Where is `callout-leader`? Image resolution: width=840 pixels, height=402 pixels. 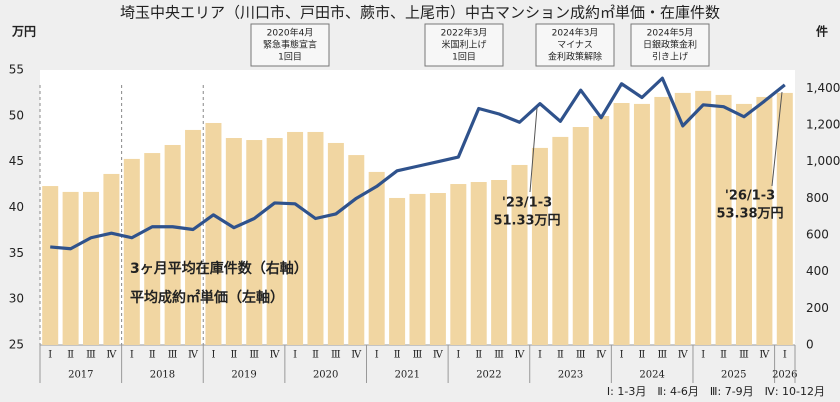 callout-leader is located at coordinates (777, 139).